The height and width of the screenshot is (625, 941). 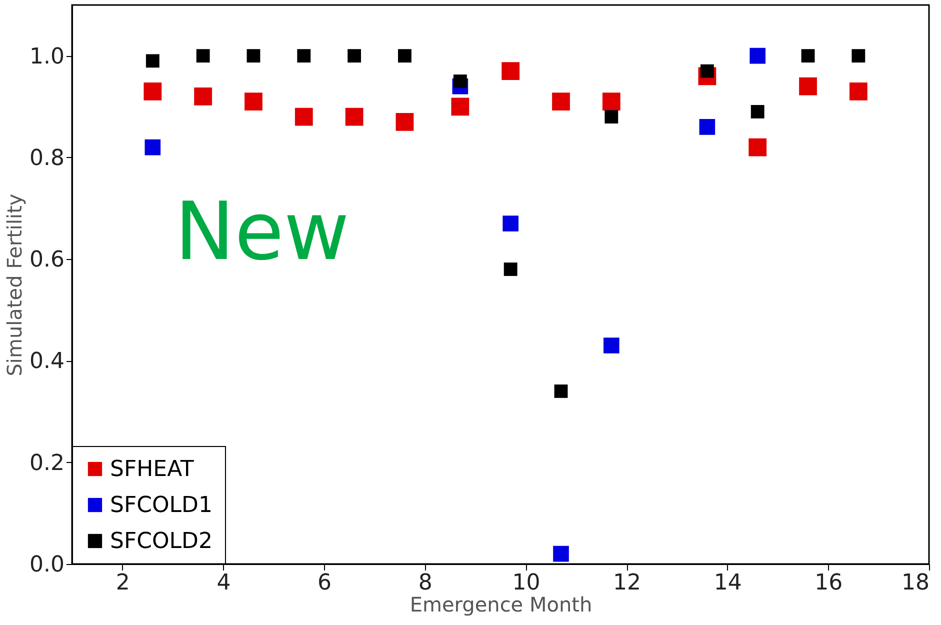 I want to click on x-tick-label: 2, so click(x=123, y=583).